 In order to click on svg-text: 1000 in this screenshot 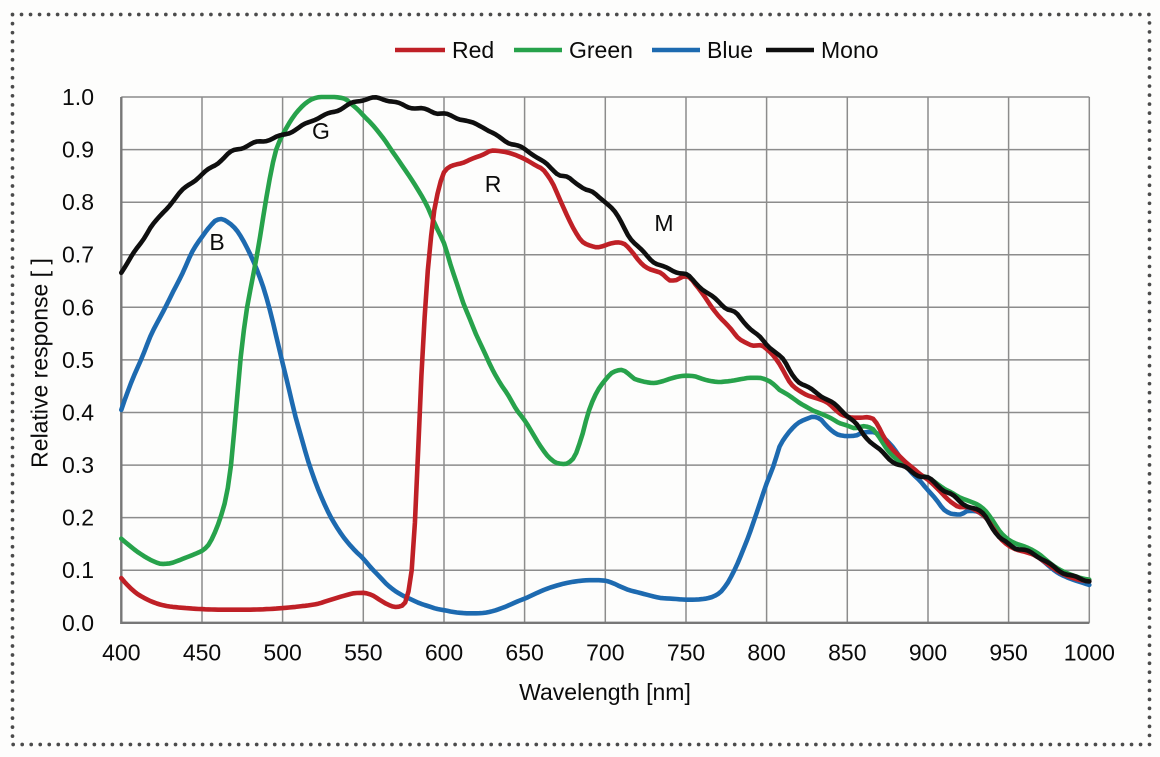, I will do `click(1089, 653)`.